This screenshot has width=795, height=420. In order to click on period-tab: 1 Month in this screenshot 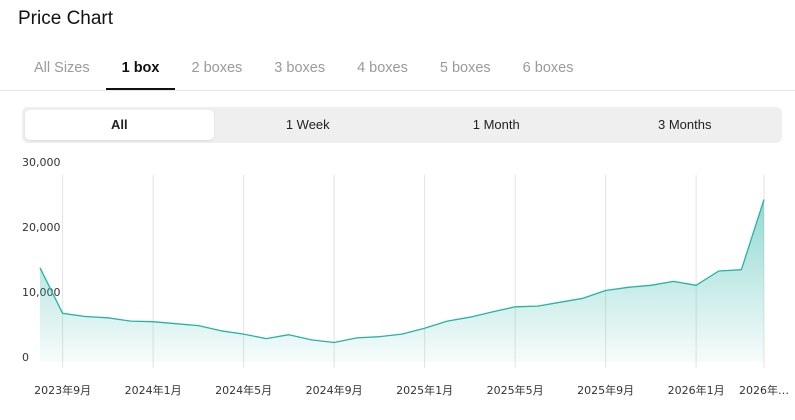, I will do `click(496, 124)`.